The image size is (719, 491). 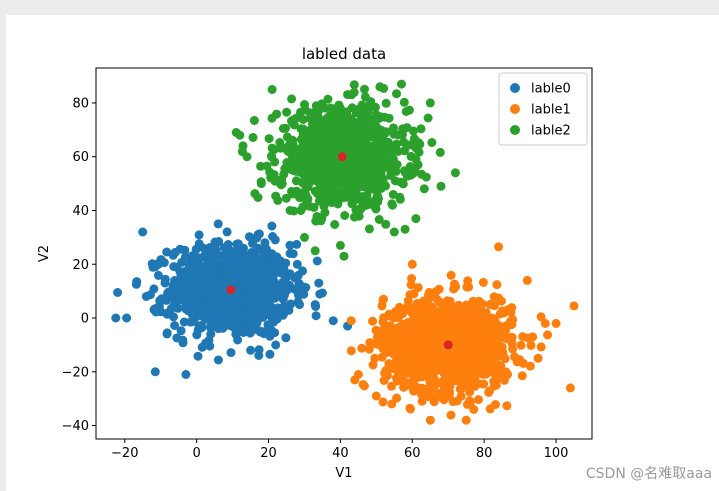 What do you see at coordinates (75, 372) in the screenshot?
I see `y-tick-label: −20` at bounding box center [75, 372].